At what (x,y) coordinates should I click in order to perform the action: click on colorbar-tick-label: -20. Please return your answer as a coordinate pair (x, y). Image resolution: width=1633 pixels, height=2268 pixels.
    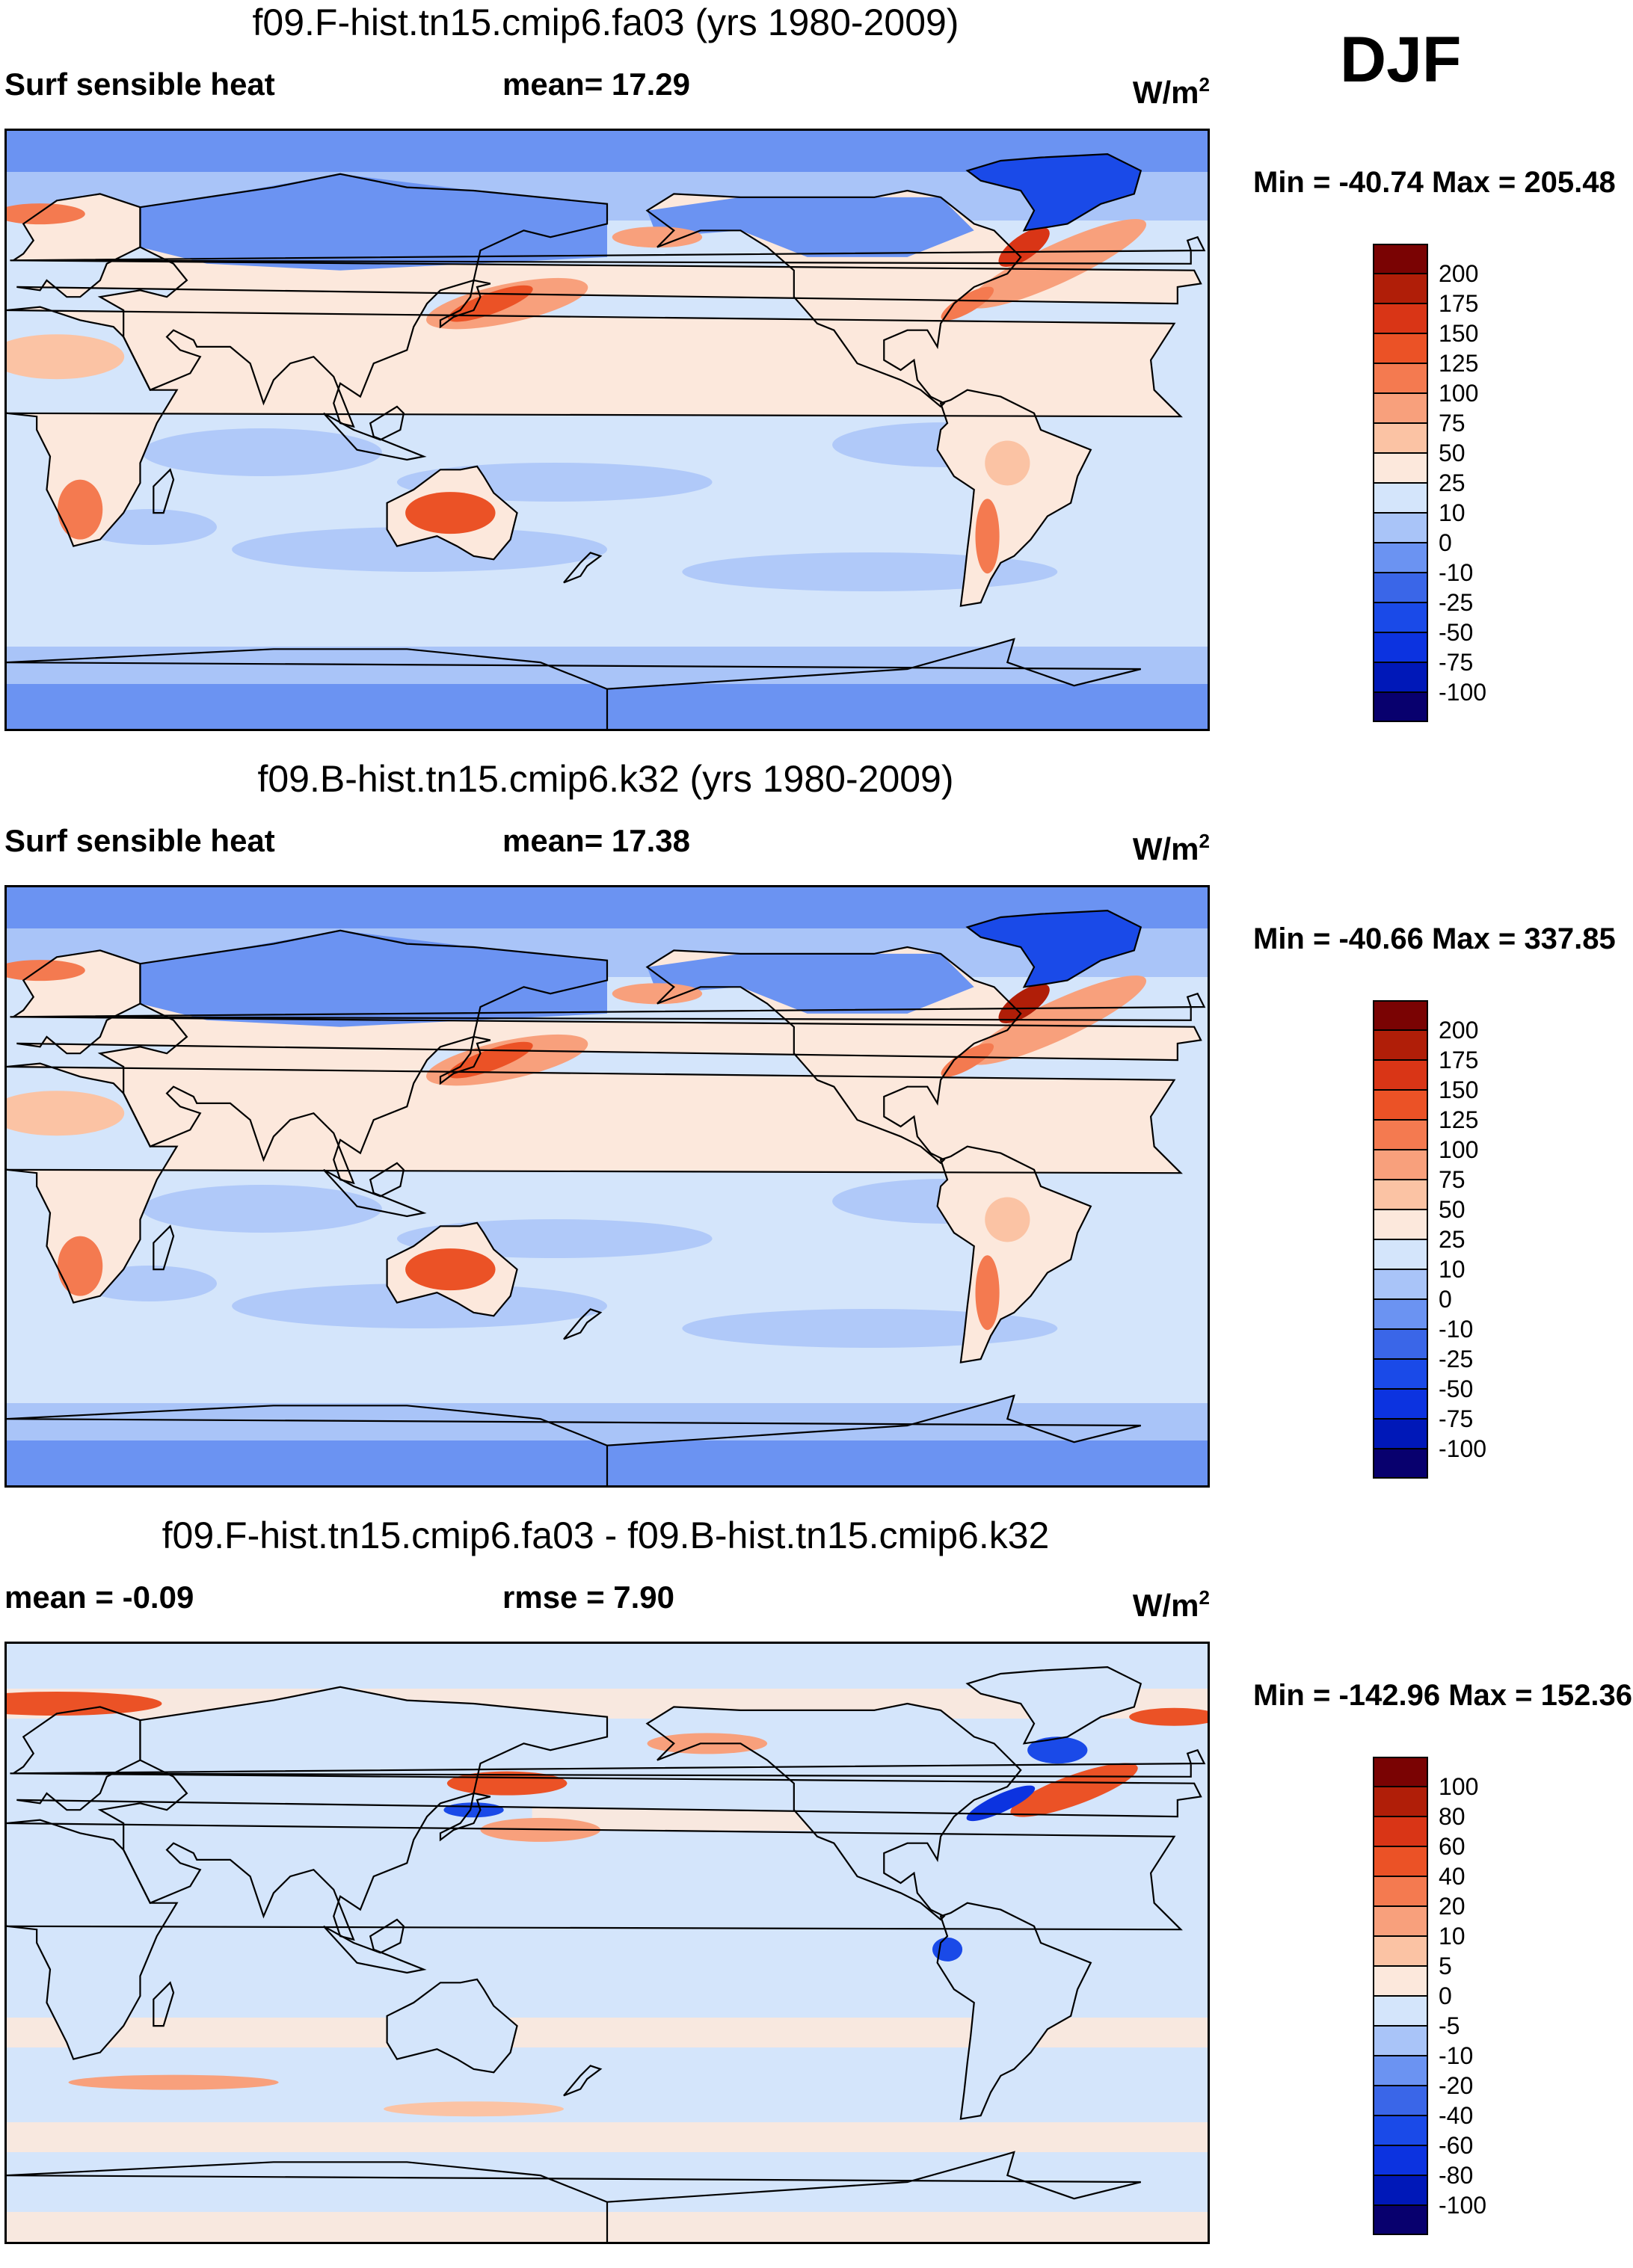
    Looking at the image, I should click on (1456, 2085).